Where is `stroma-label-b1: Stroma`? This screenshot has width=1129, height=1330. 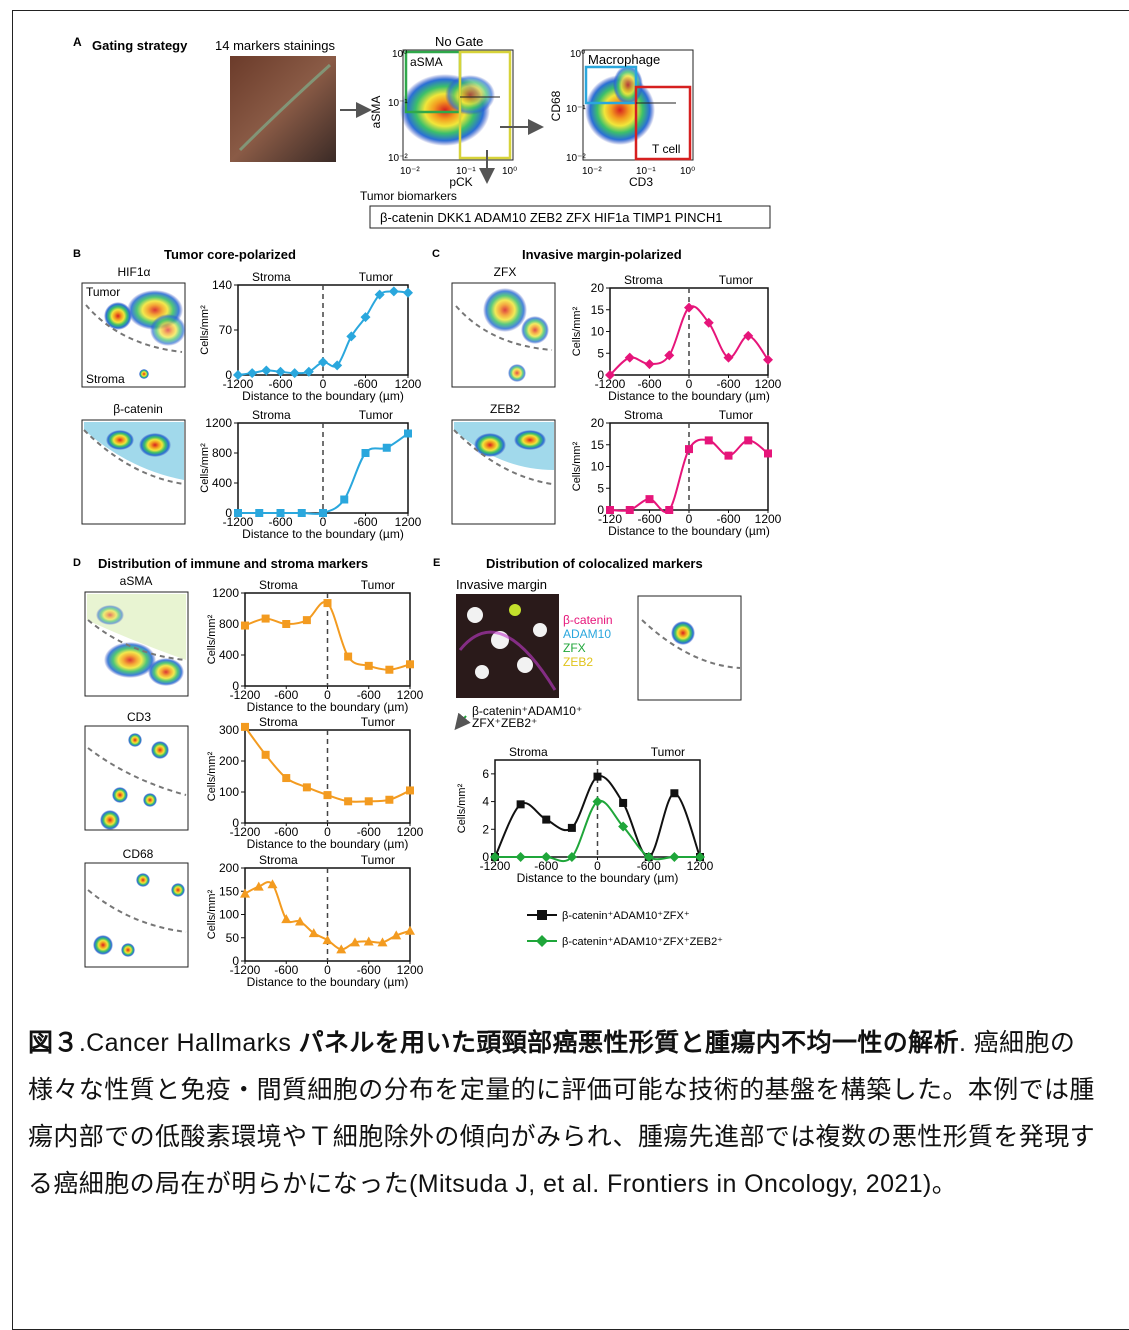
stroma-label-b1: Stroma is located at coordinates (271, 277).